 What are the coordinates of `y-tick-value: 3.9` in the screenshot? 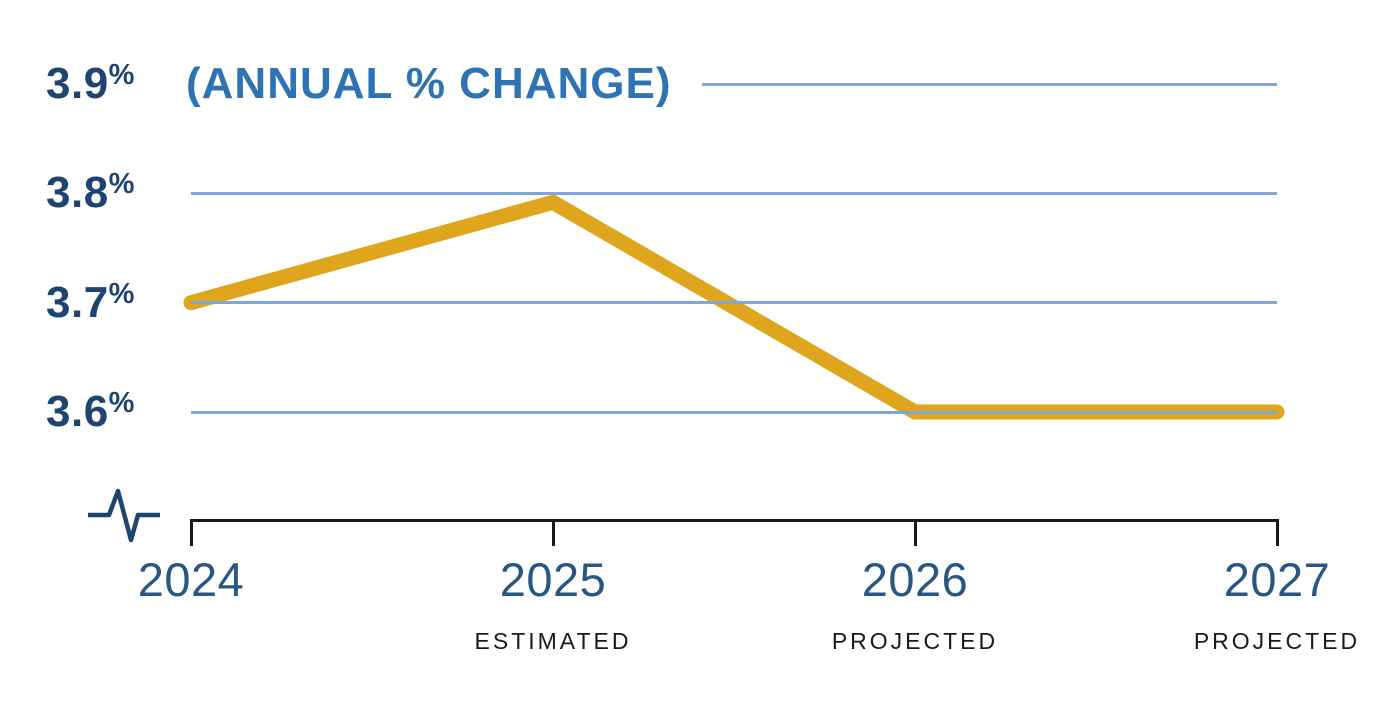 It's located at (77, 83).